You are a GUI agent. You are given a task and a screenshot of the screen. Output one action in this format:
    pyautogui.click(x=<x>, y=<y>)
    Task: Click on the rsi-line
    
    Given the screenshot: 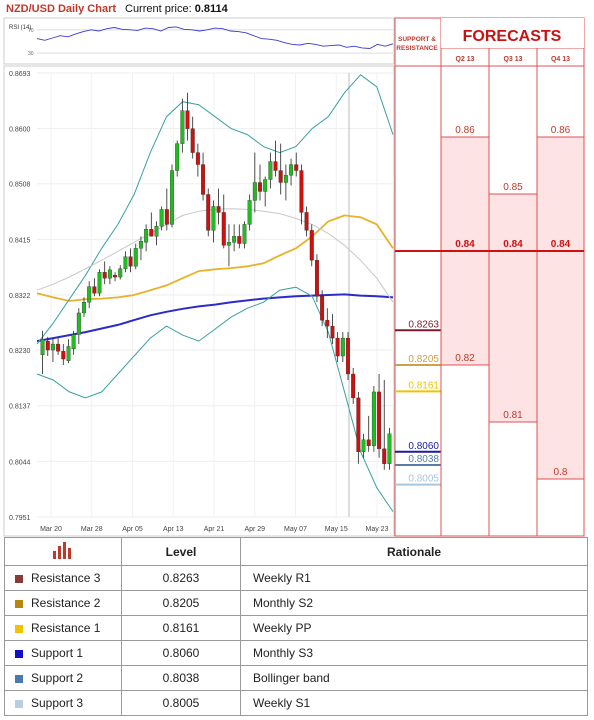 What is the action you would take?
    pyautogui.click(x=215, y=37)
    